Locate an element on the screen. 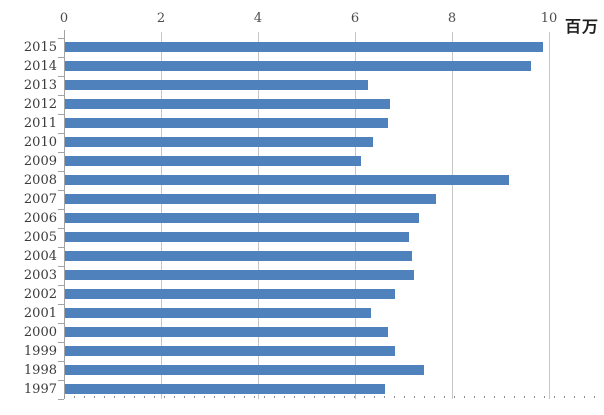 Image resolution: width=604 pixels, height=415 pixels. bar-2000 is located at coordinates (226, 332).